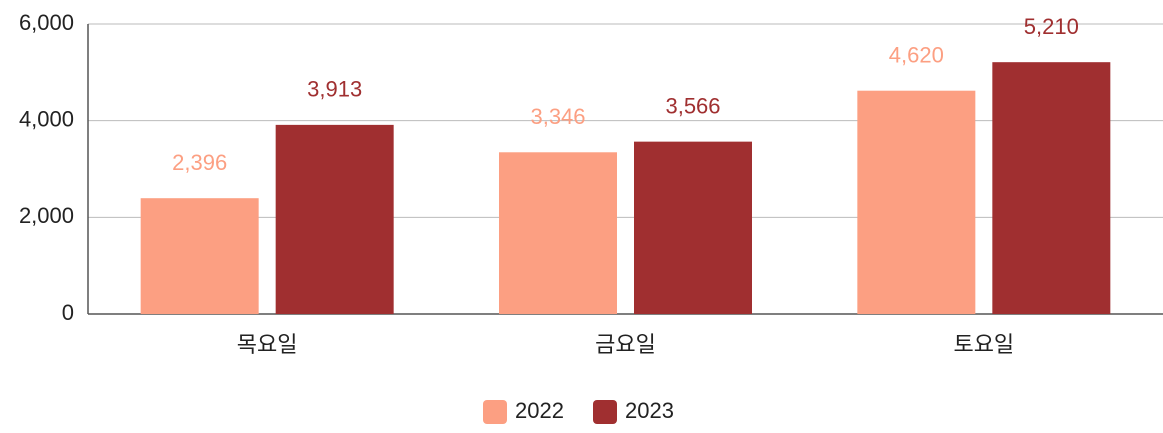  I want to click on value-label: 5,210, so click(1051, 26).